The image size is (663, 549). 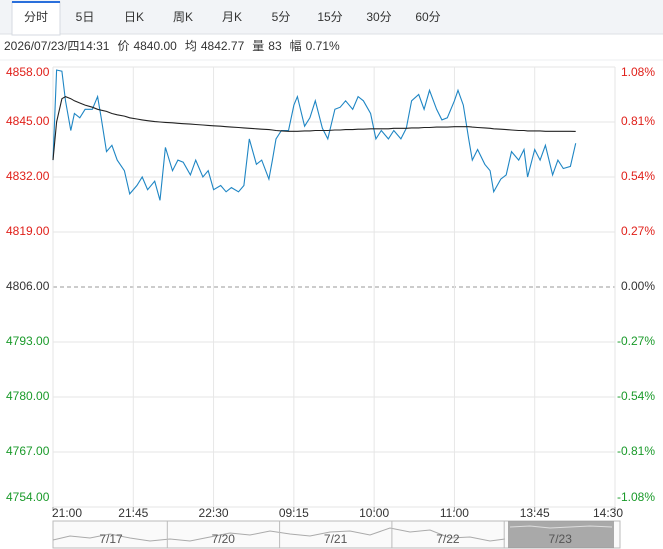 What do you see at coordinates (57, 46) in the screenshot?
I see `info-time: 2026/07/23/四14:31` at bounding box center [57, 46].